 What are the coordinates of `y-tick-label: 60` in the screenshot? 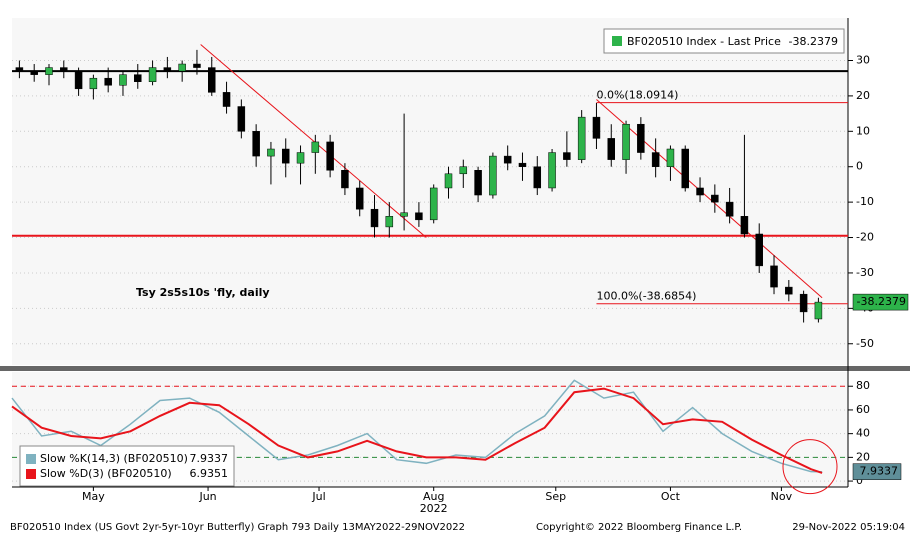 It's located at (863, 409).